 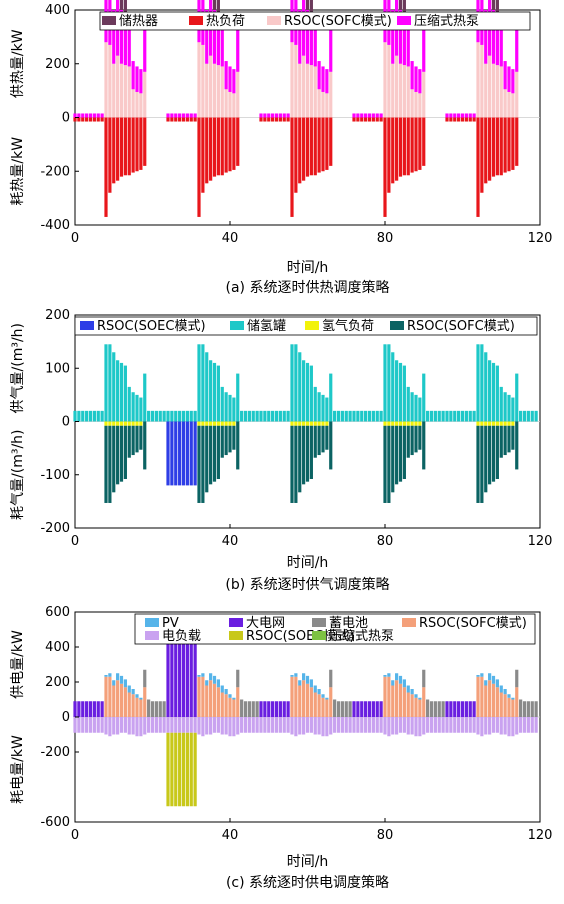 I want to click on y-tick-label: 400, so click(x=57, y=10).